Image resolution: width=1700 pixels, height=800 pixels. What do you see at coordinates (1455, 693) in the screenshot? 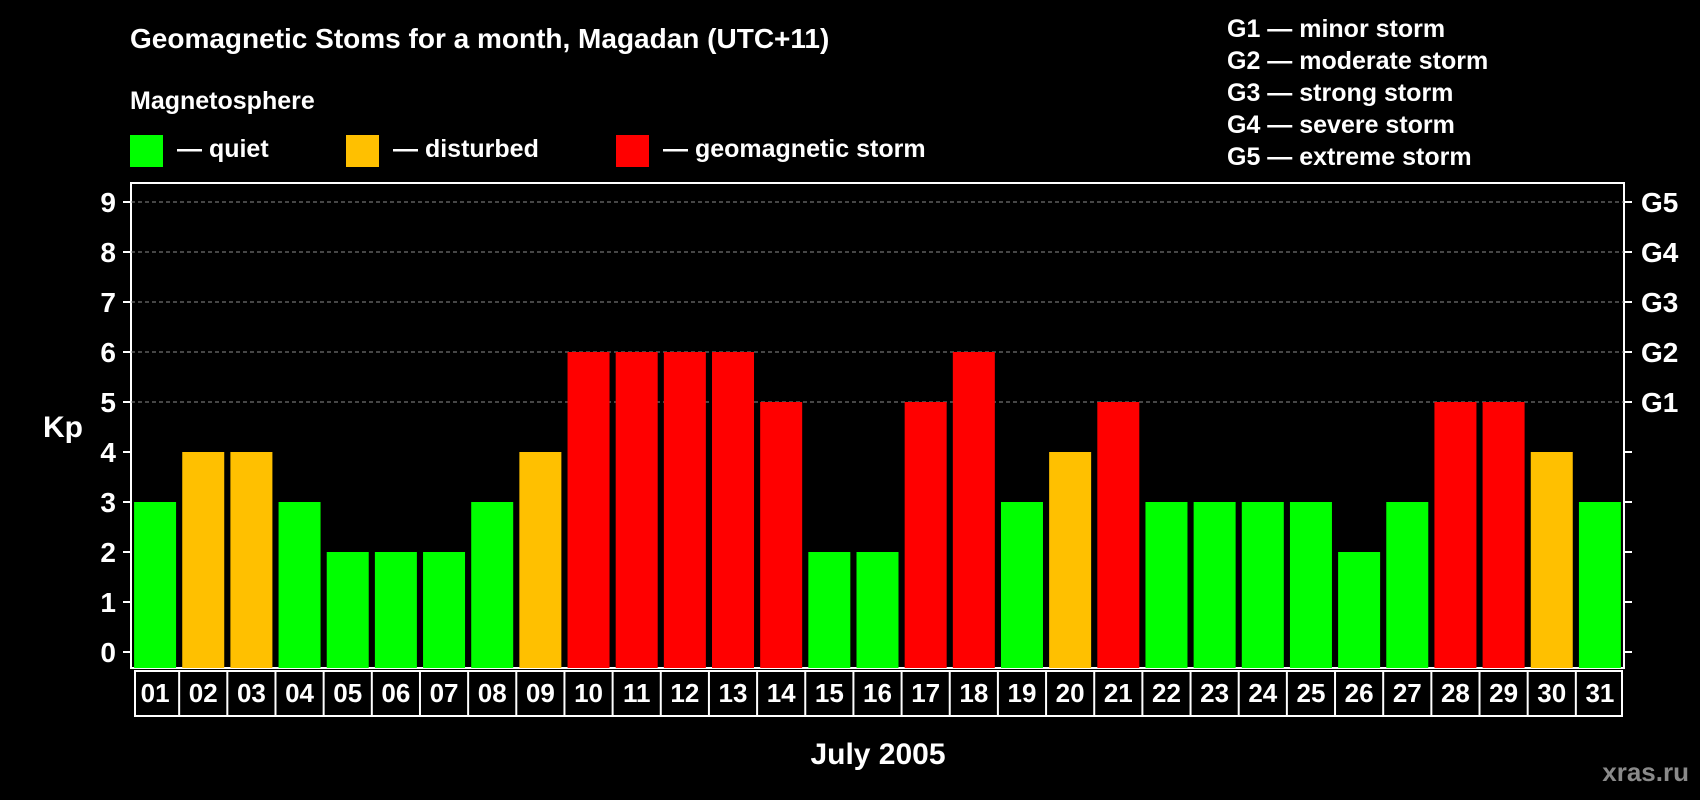
I see `x-tick-label: 28` at bounding box center [1455, 693].